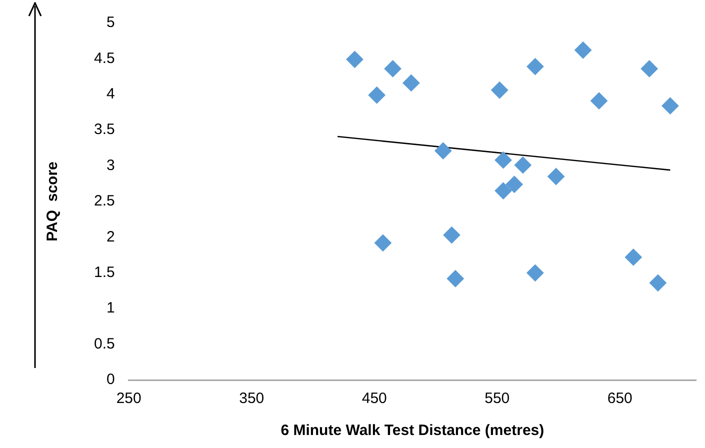  Describe the element at coordinates (53, 202) in the screenshot. I see `y-axis-title: PAQ score` at that location.